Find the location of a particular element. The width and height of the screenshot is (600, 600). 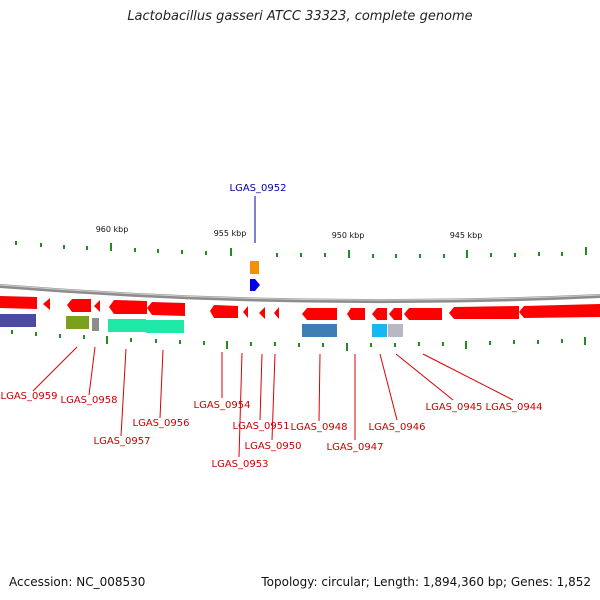

tick-row-lower is located at coordinates (298, 340).